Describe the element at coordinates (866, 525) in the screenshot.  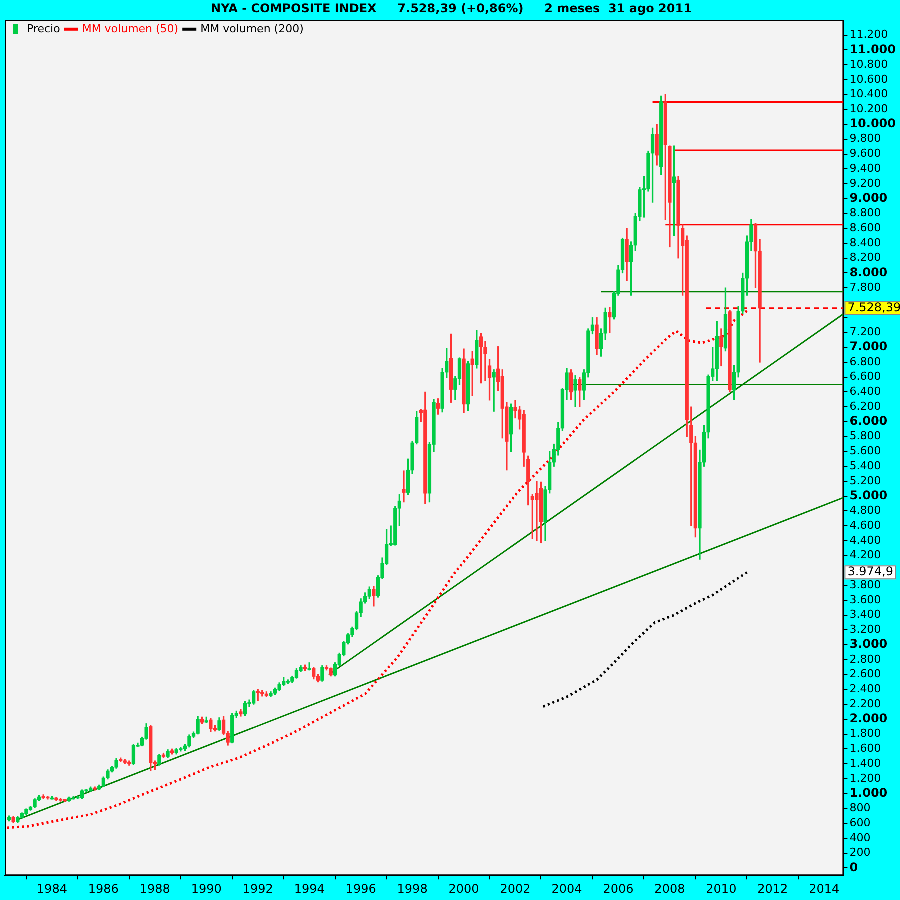
I see `y-tick-label: 4.600` at that location.